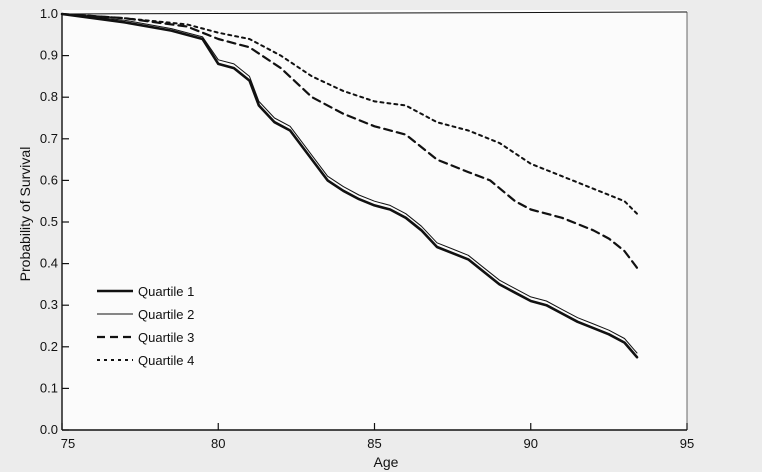  I want to click on y-tick-label: 0.2, so click(49, 346).